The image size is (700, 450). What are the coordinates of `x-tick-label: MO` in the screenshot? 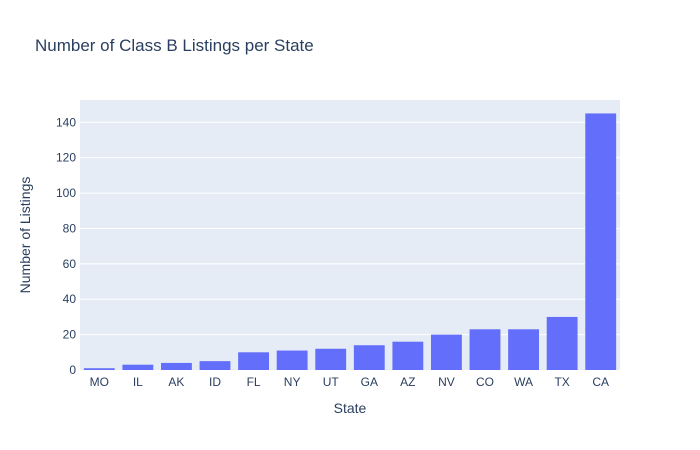 It's located at (99, 382).